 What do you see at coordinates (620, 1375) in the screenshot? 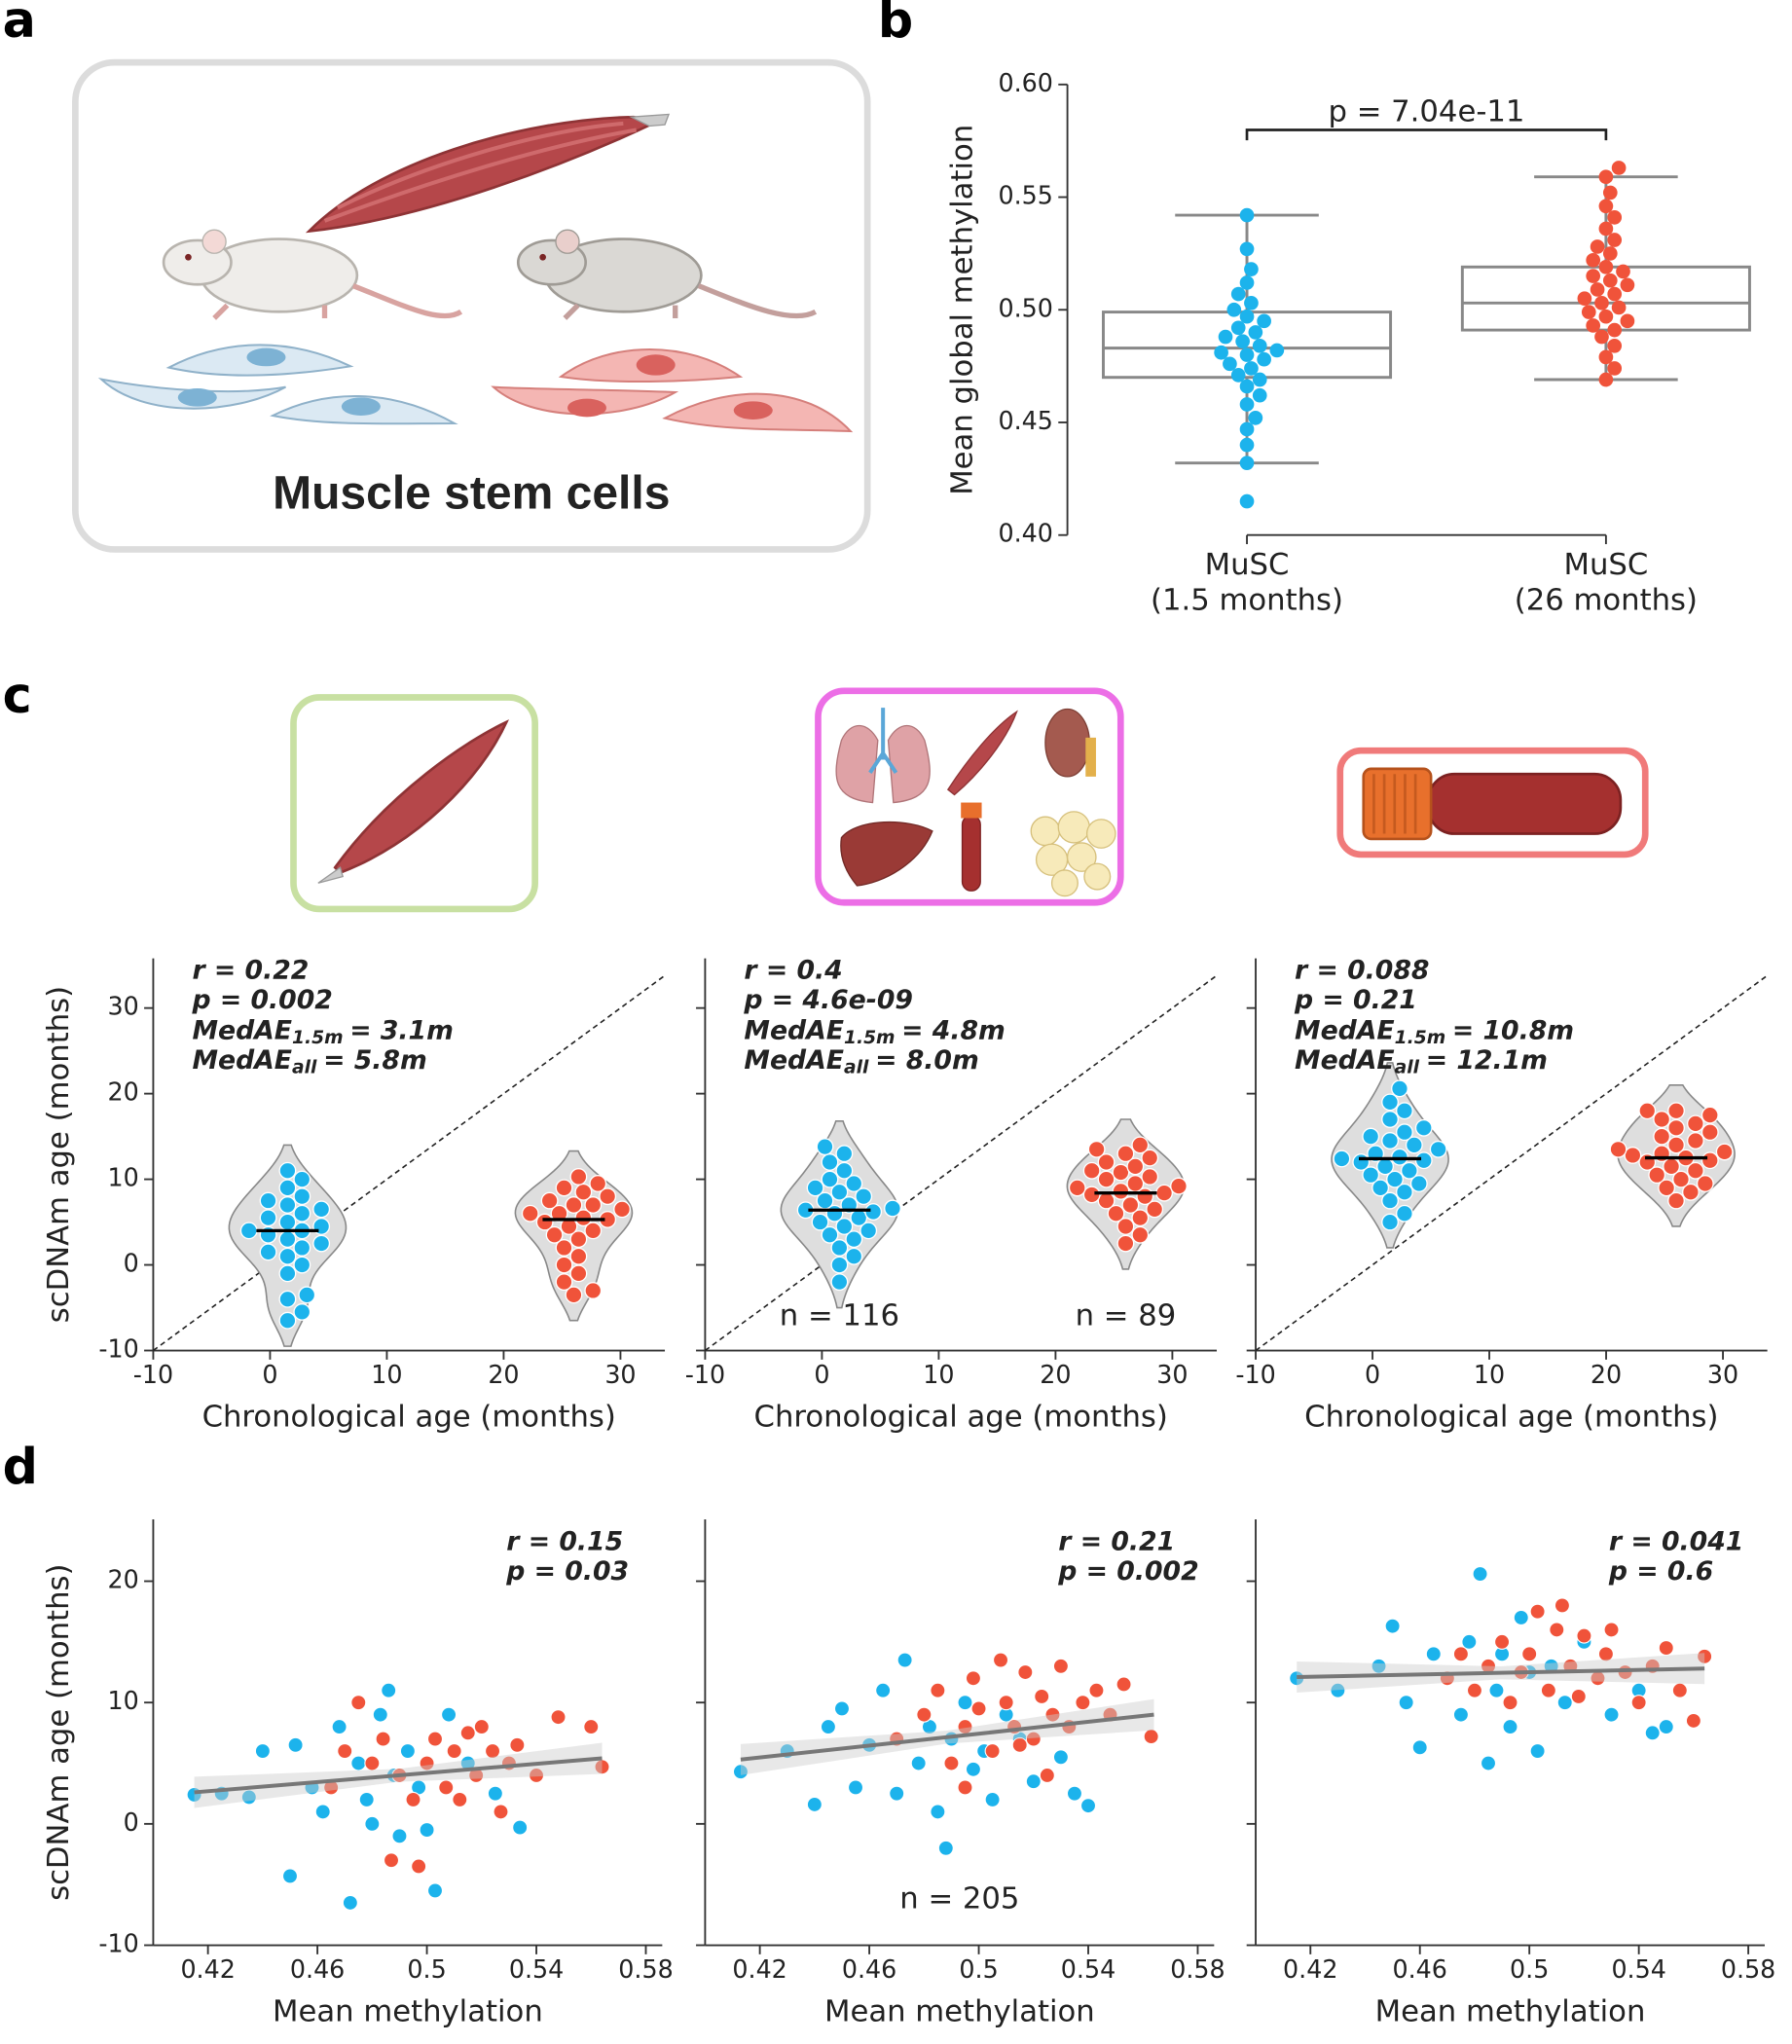
I see `x-tick-label: 30` at bounding box center [620, 1375].